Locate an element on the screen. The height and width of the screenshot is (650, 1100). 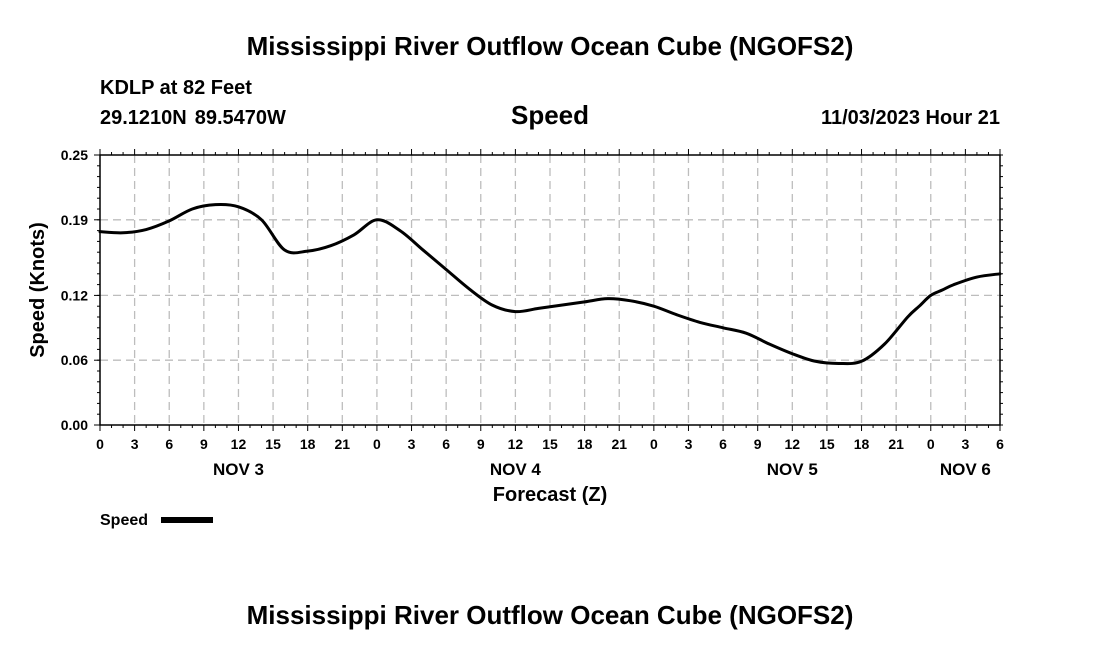
y-tick-label: 0.00 is located at coordinates (74, 425).